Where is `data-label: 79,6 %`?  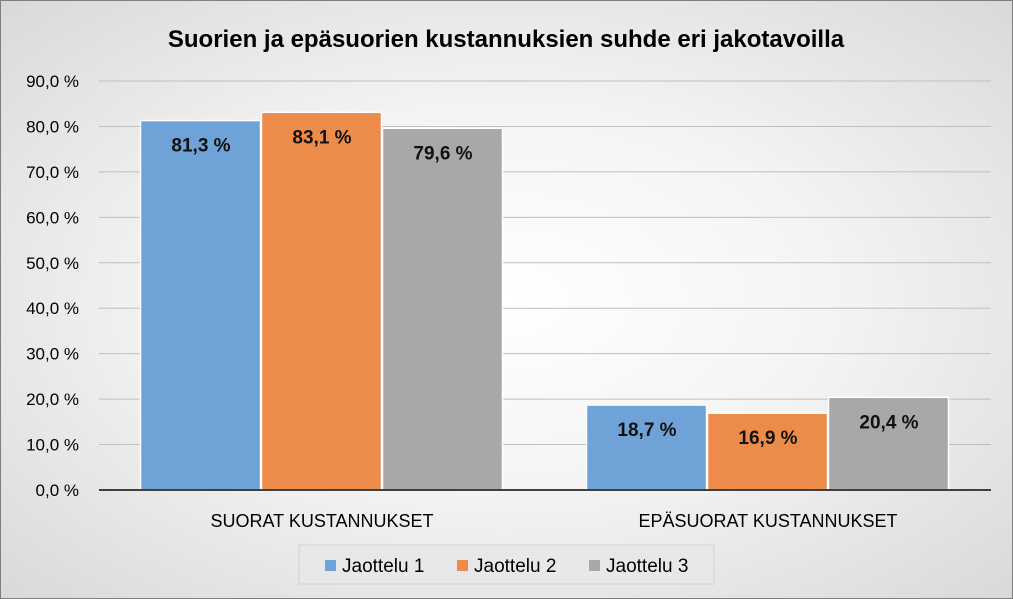
data-label: 79,6 % is located at coordinates (442, 153).